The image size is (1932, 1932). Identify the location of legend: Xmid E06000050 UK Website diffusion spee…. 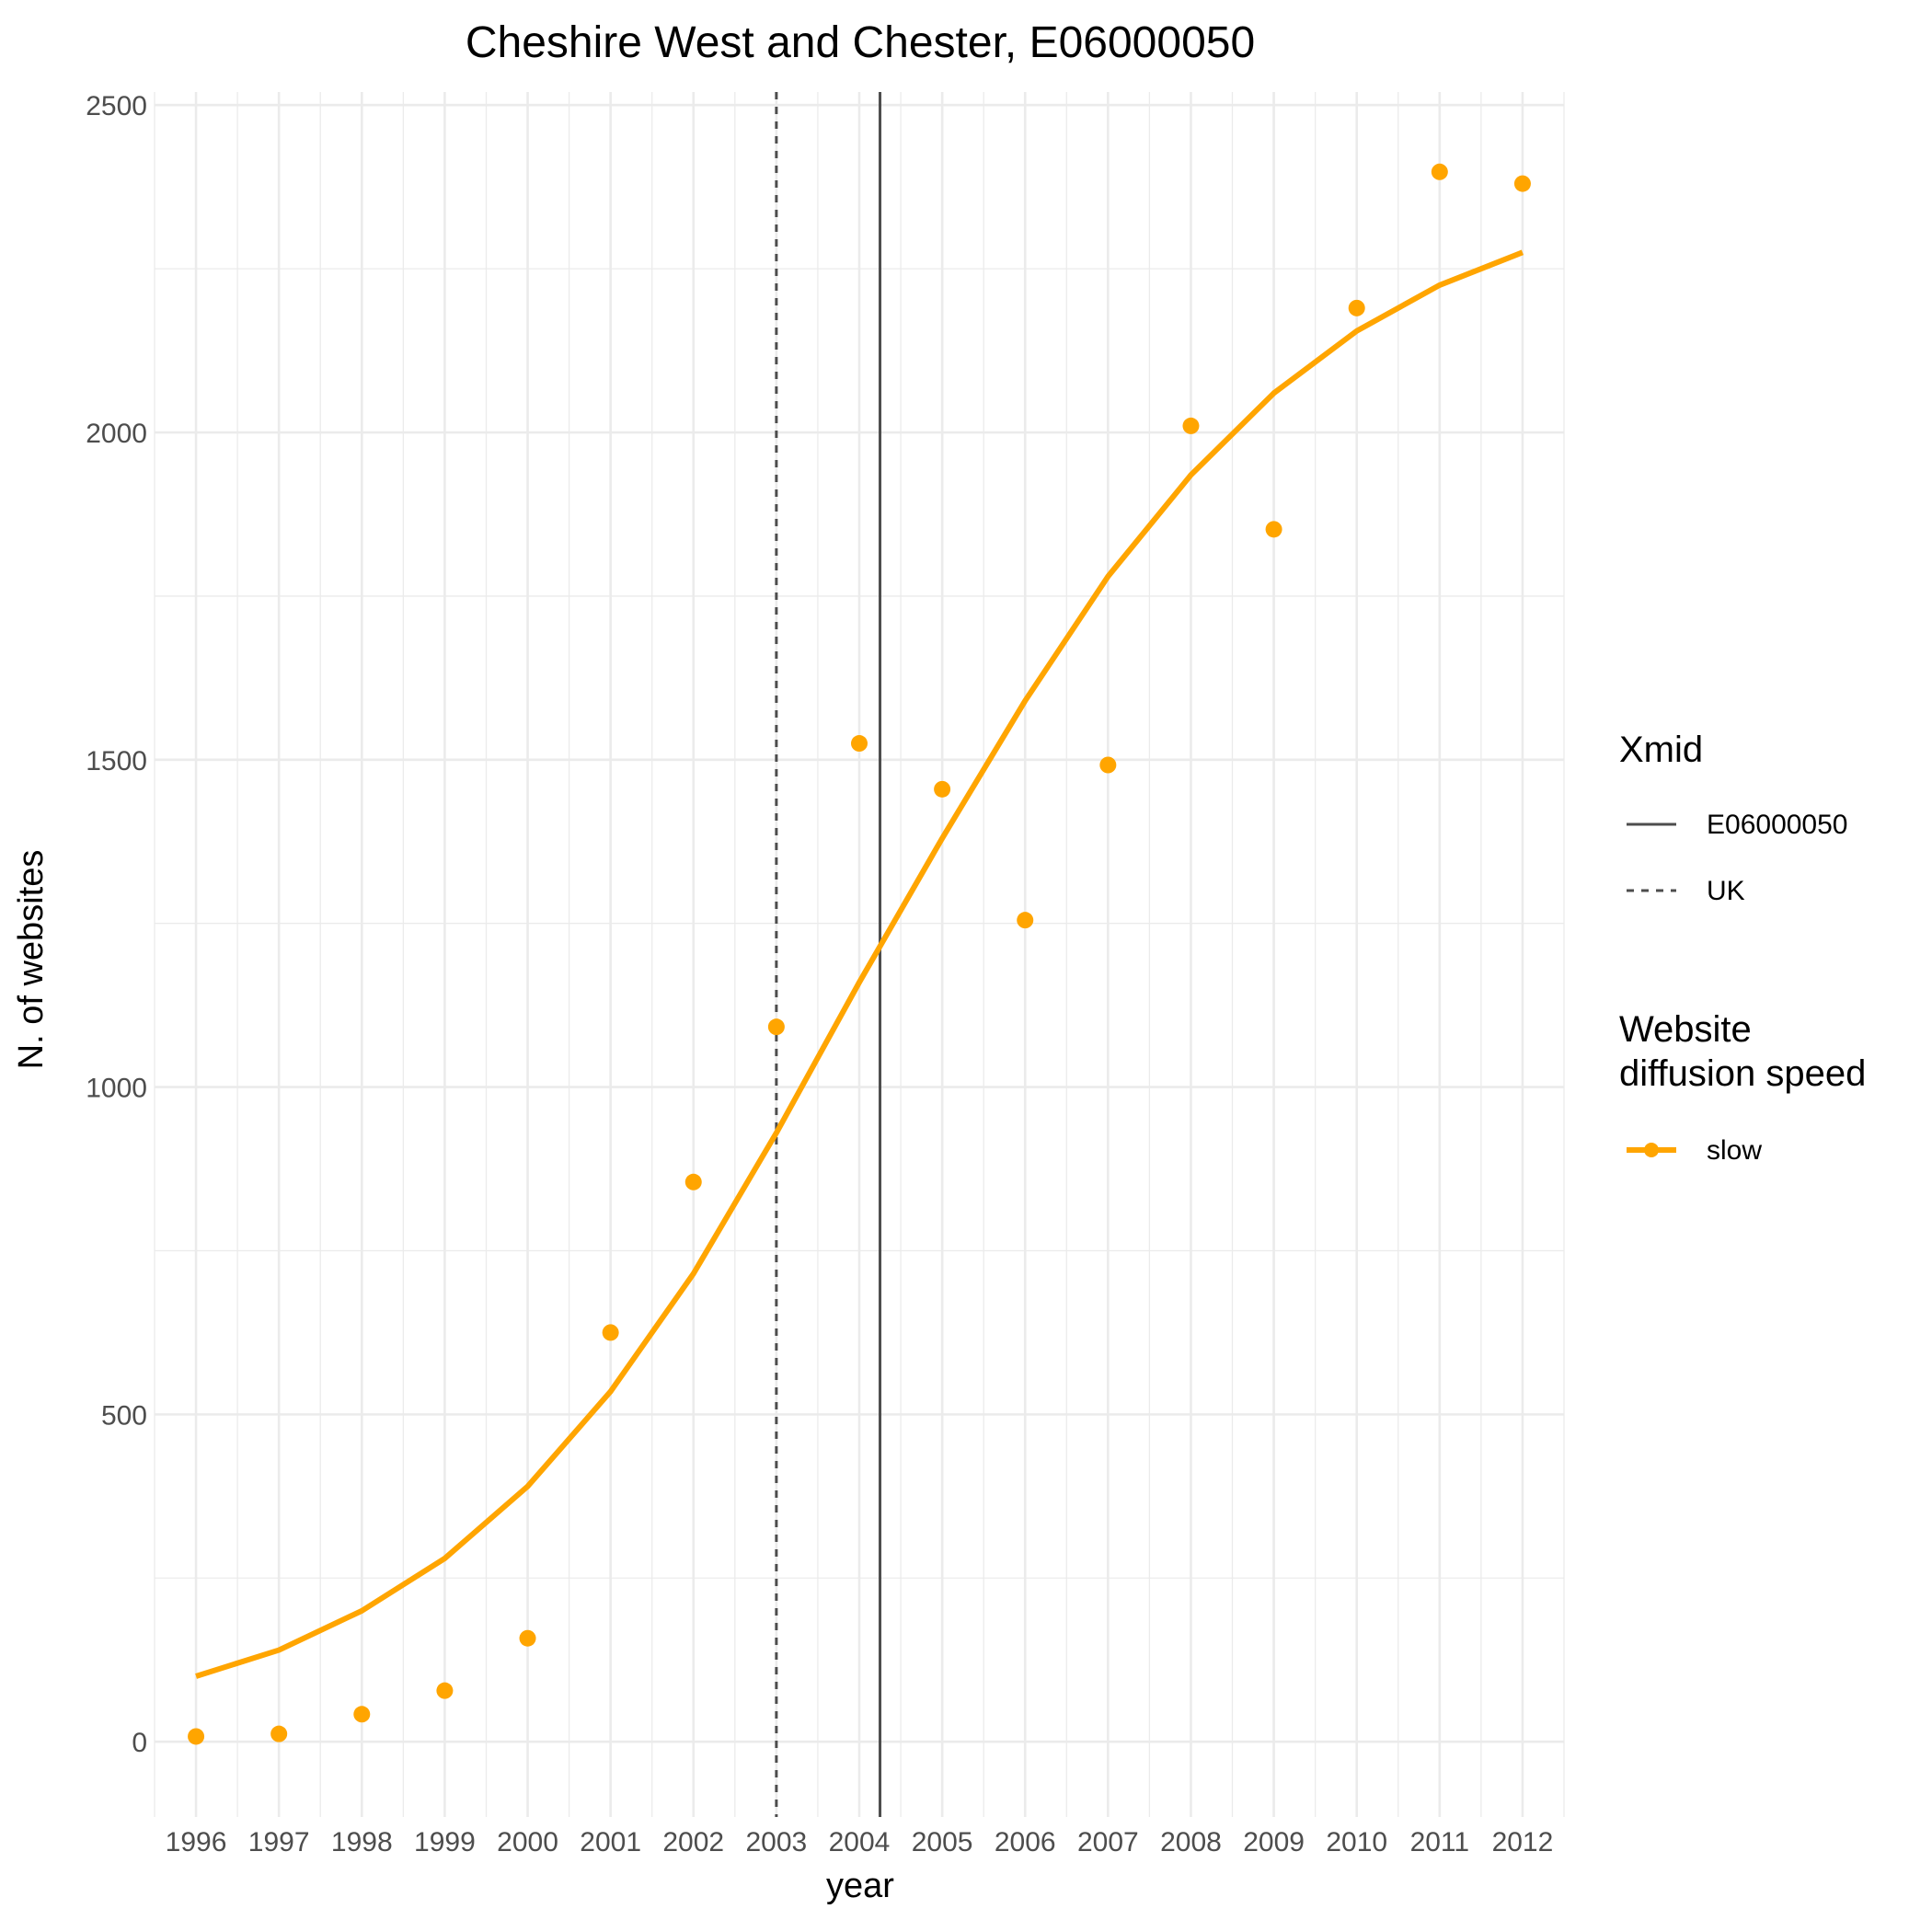
(1742, 948).